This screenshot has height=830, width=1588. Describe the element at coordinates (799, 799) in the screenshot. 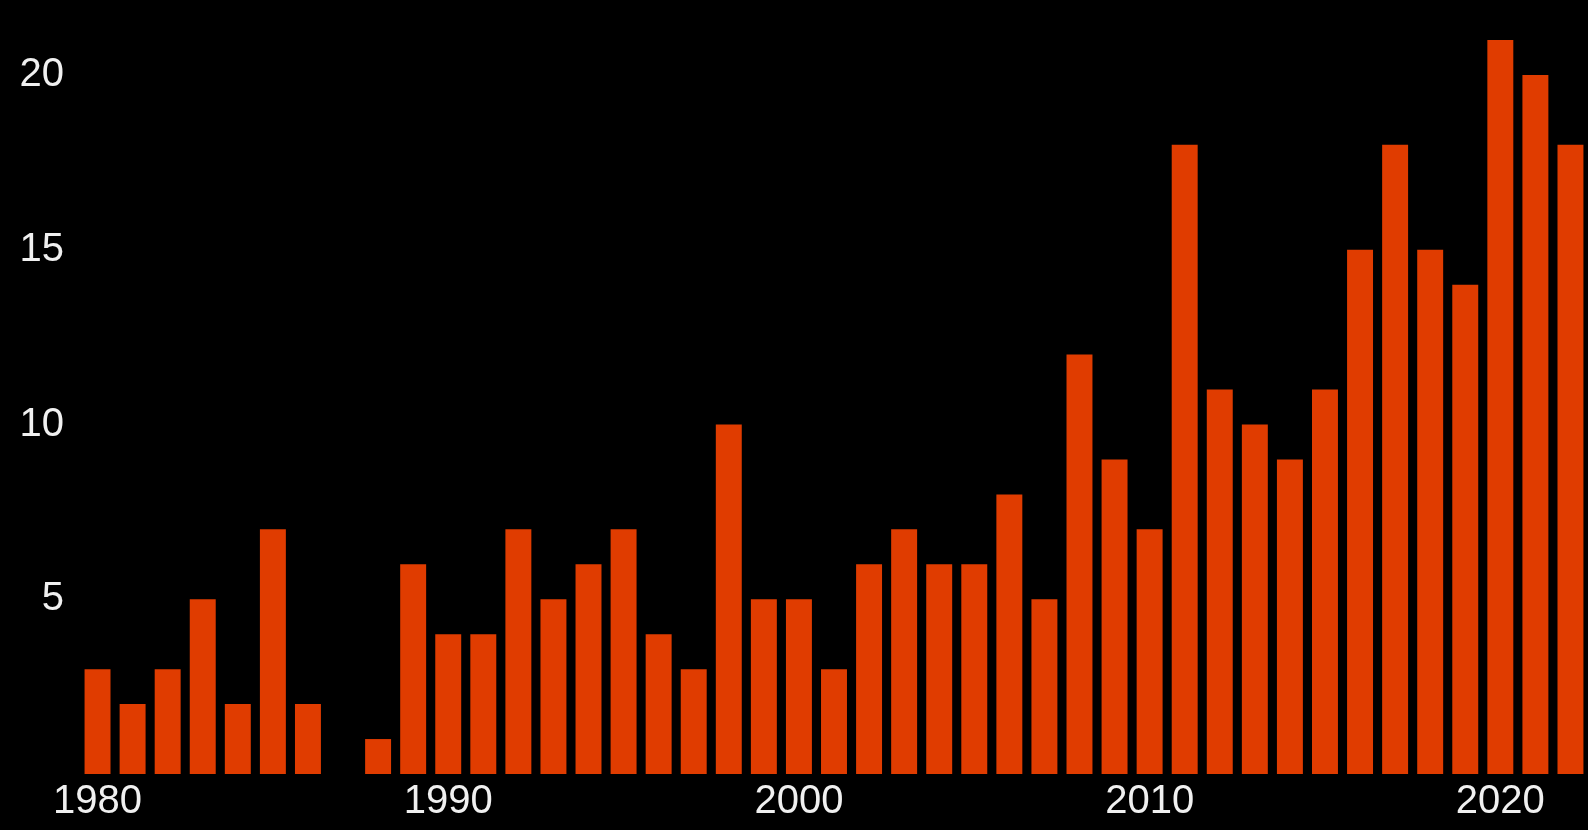

I see `x-tick-label: 2000` at that location.